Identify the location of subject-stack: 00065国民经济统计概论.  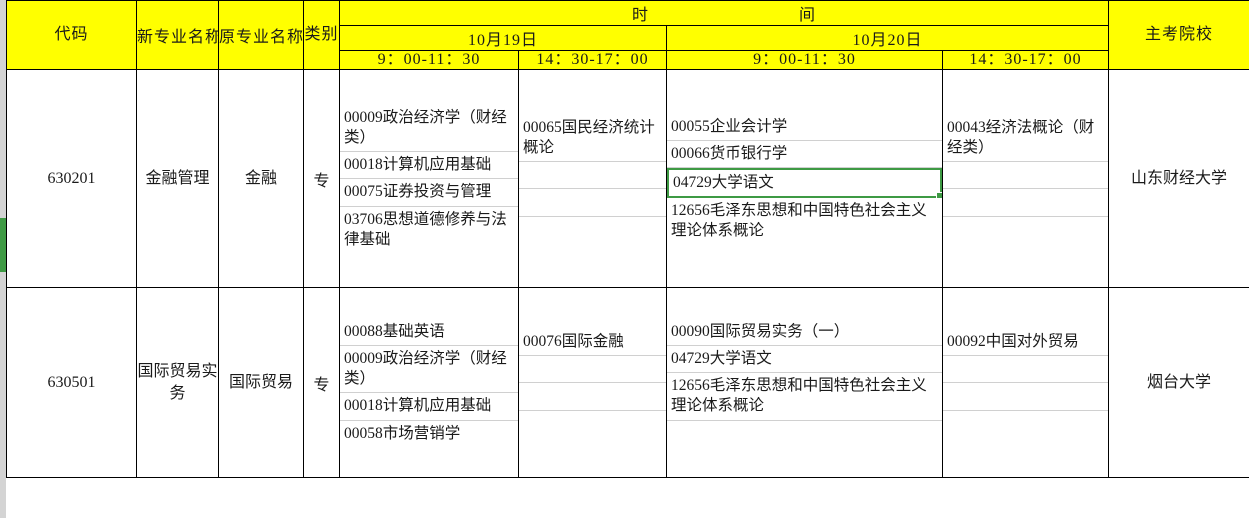
(592, 179).